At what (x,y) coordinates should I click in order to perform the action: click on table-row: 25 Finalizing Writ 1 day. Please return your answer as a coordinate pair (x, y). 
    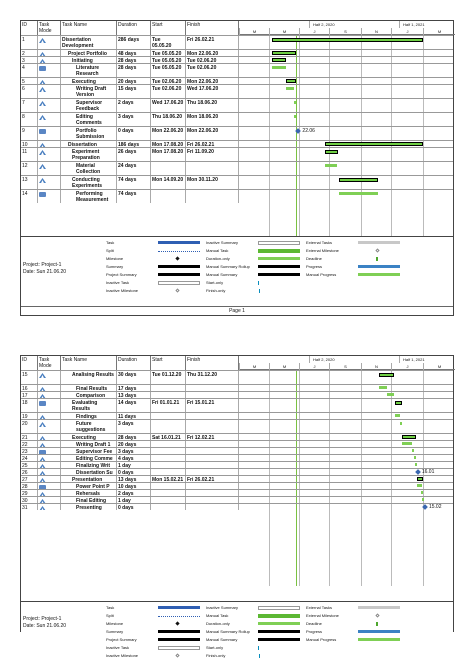
    Looking at the image, I should click on (237, 464).